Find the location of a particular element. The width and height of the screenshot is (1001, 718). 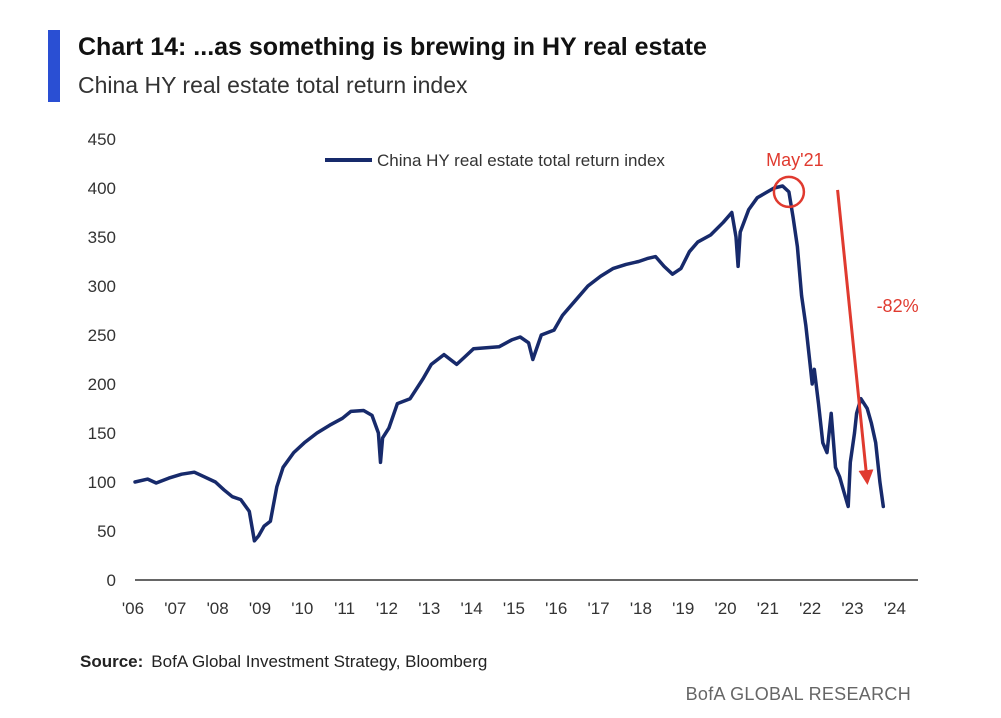

decline-label: -82% is located at coordinates (898, 306).